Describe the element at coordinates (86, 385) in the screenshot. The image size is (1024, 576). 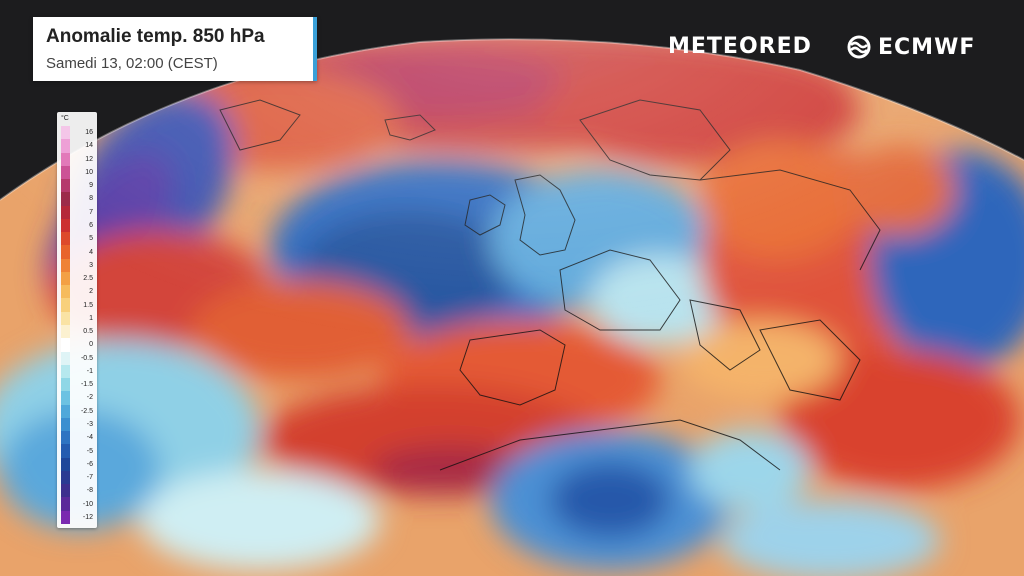
I see `legend-label: -1.5` at that location.